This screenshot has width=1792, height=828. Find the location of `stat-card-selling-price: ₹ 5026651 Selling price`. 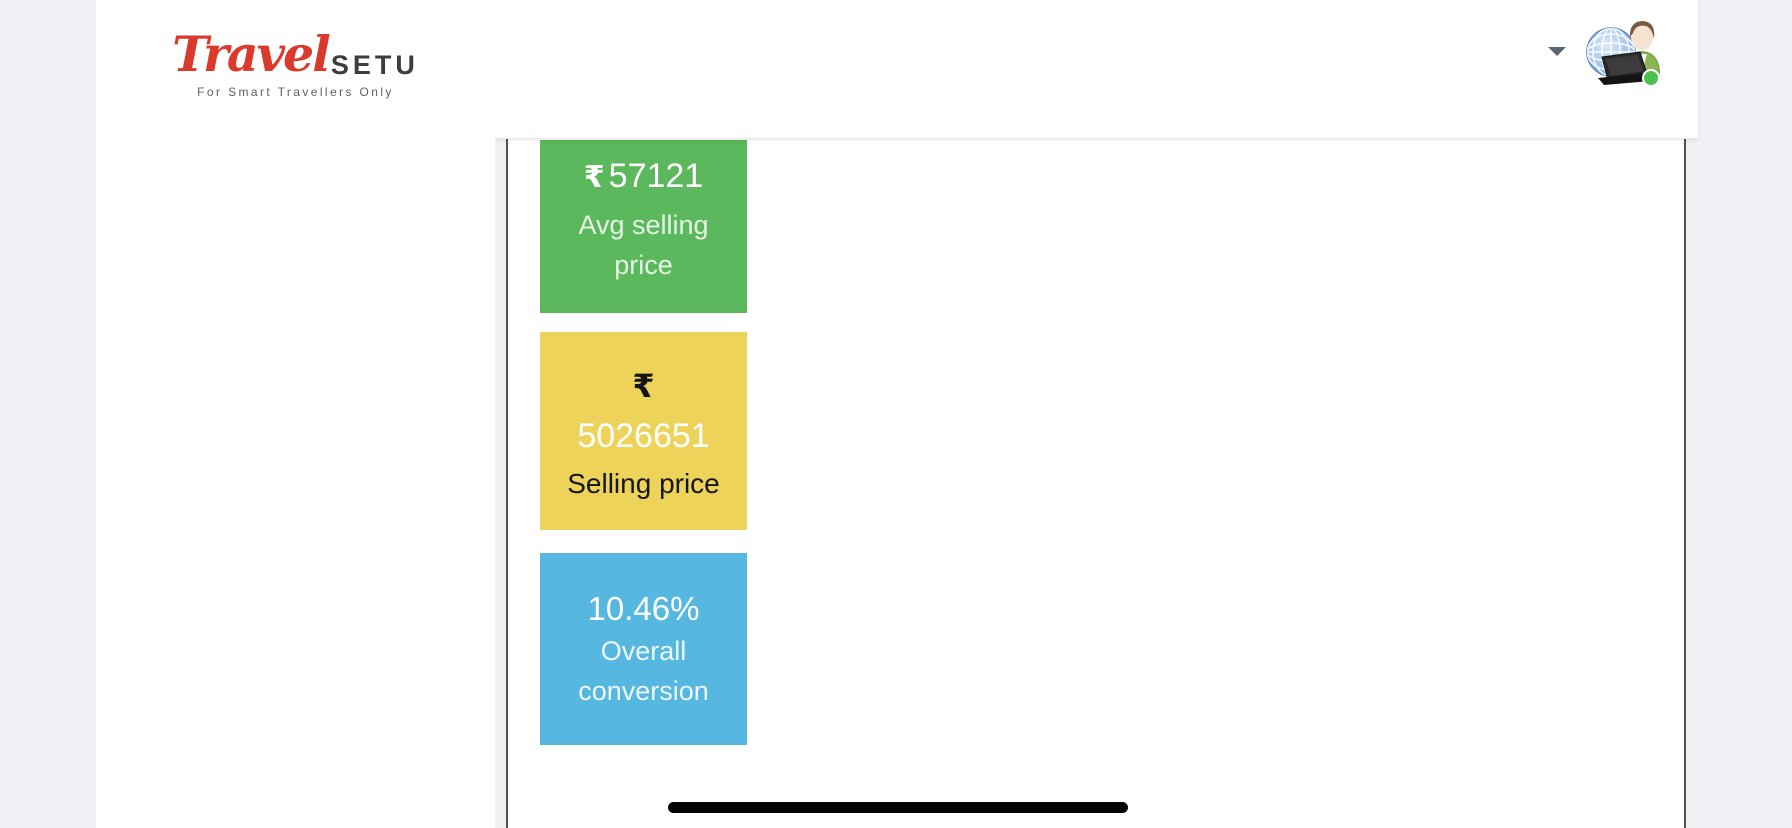

stat-card-selling-price: ₹ 5026651 Selling price is located at coordinates (643, 431).